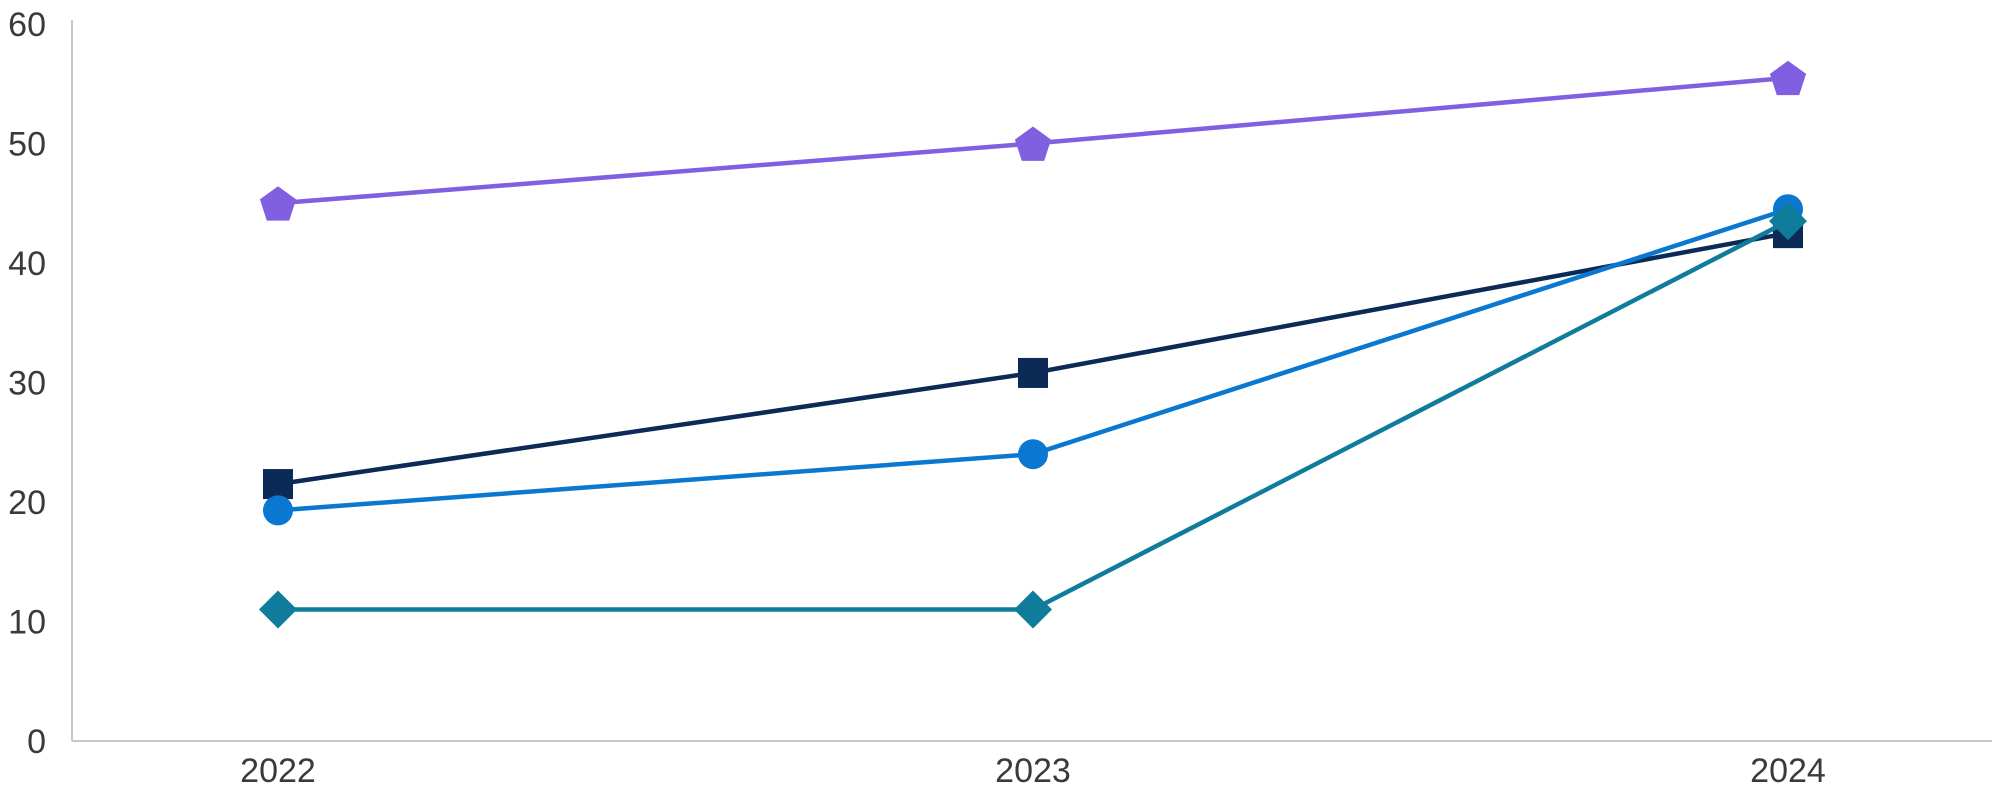  Describe the element at coordinates (36, 742) in the screenshot. I see `y-tick-label: 0` at that location.